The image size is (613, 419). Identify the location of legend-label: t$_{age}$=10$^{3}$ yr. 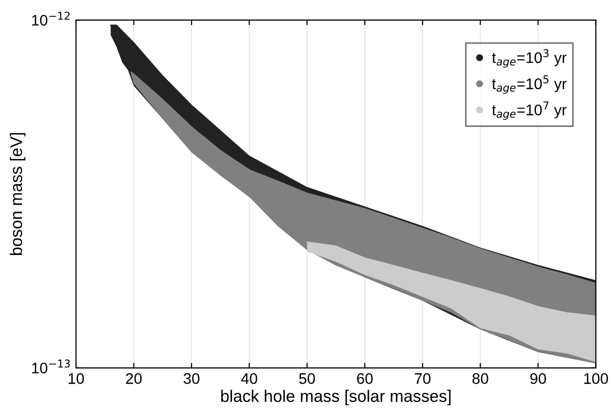
(529, 58).